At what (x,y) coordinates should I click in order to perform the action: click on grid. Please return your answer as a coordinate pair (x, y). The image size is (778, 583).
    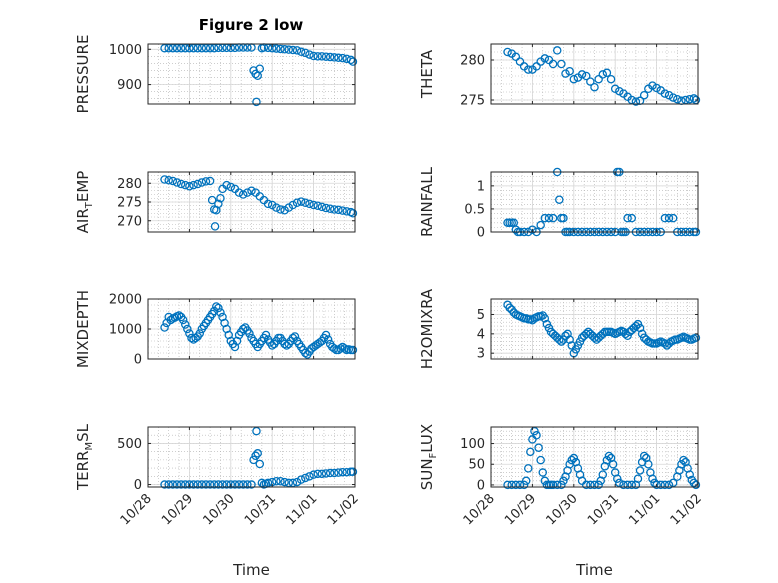
    Looking at the image, I should click on (594, 73).